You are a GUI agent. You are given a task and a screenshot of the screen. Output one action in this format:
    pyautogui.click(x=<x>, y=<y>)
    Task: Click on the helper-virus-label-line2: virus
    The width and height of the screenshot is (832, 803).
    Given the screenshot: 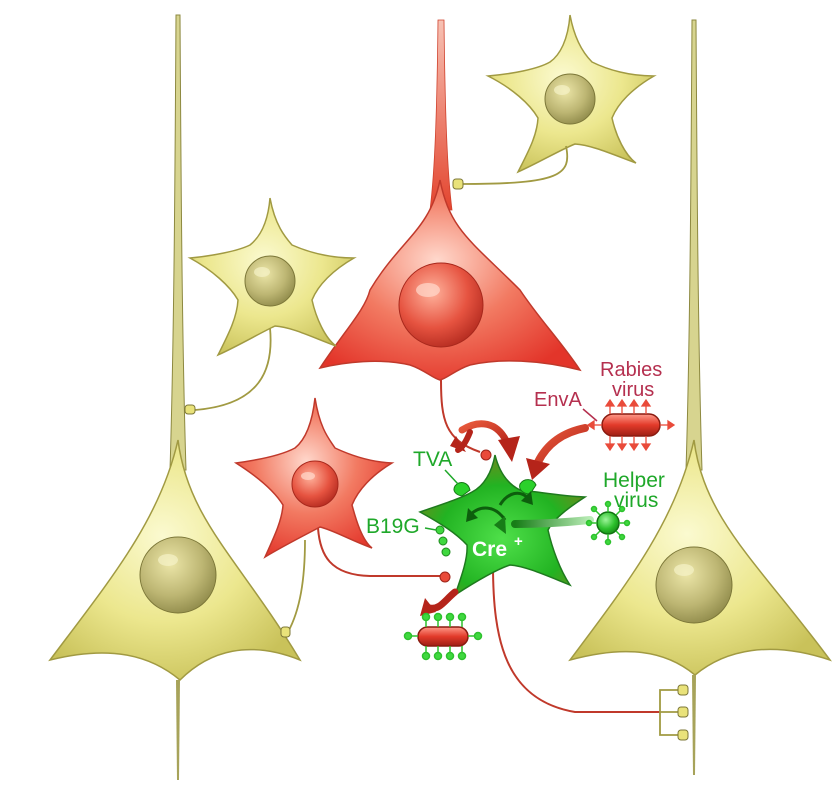 What is the action you would take?
    pyautogui.click(x=636, y=500)
    